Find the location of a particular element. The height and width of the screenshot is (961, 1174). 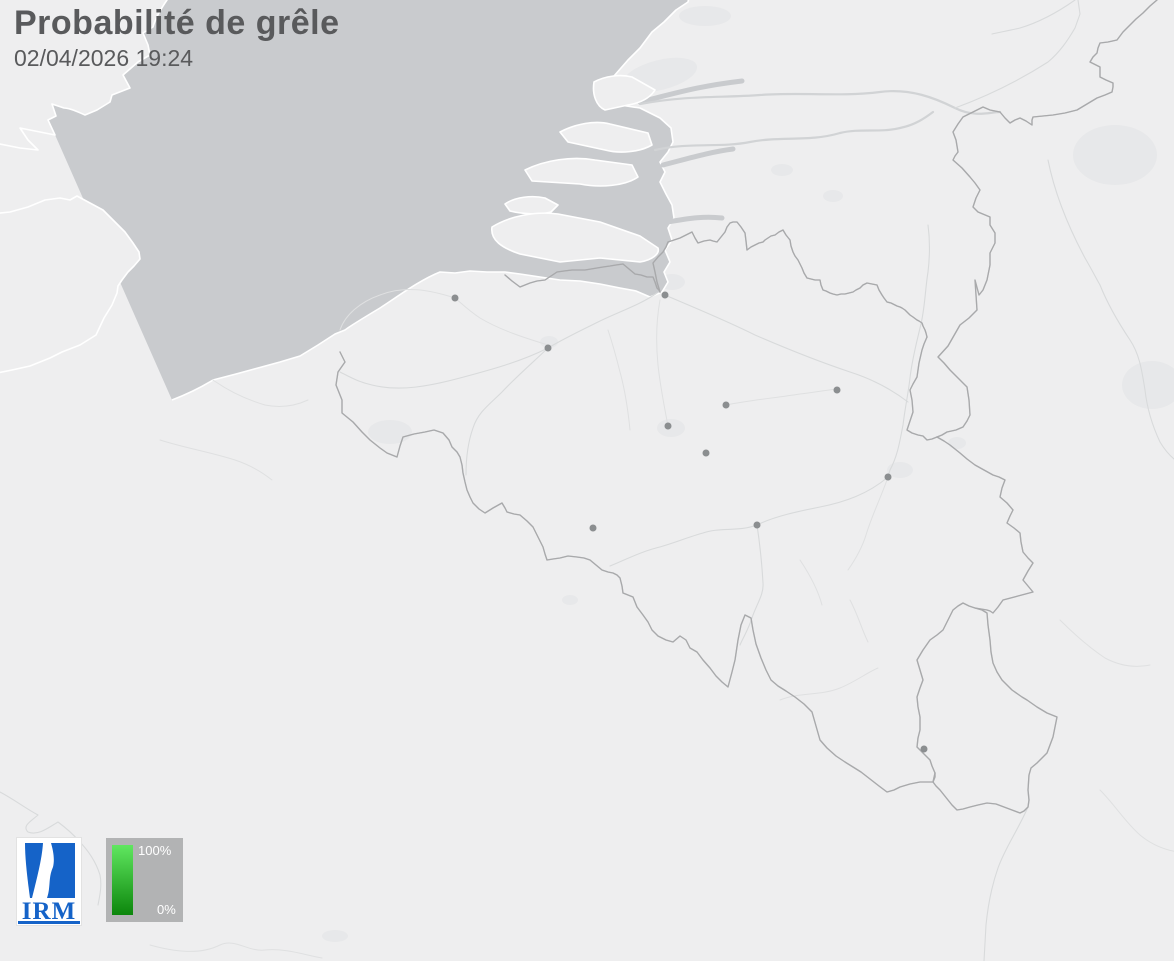

probability-gradient-bar is located at coordinates (122, 880).